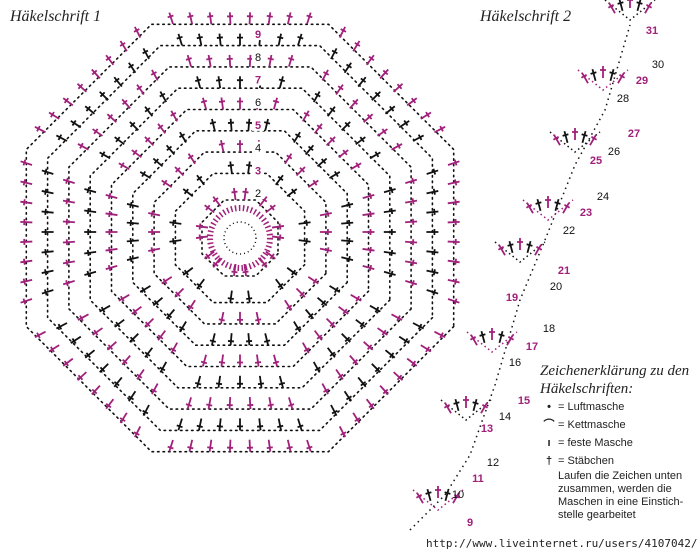 The image size is (699, 551). What do you see at coordinates (258, 171) in the screenshot?
I see `row-label-3: 3` at bounding box center [258, 171].